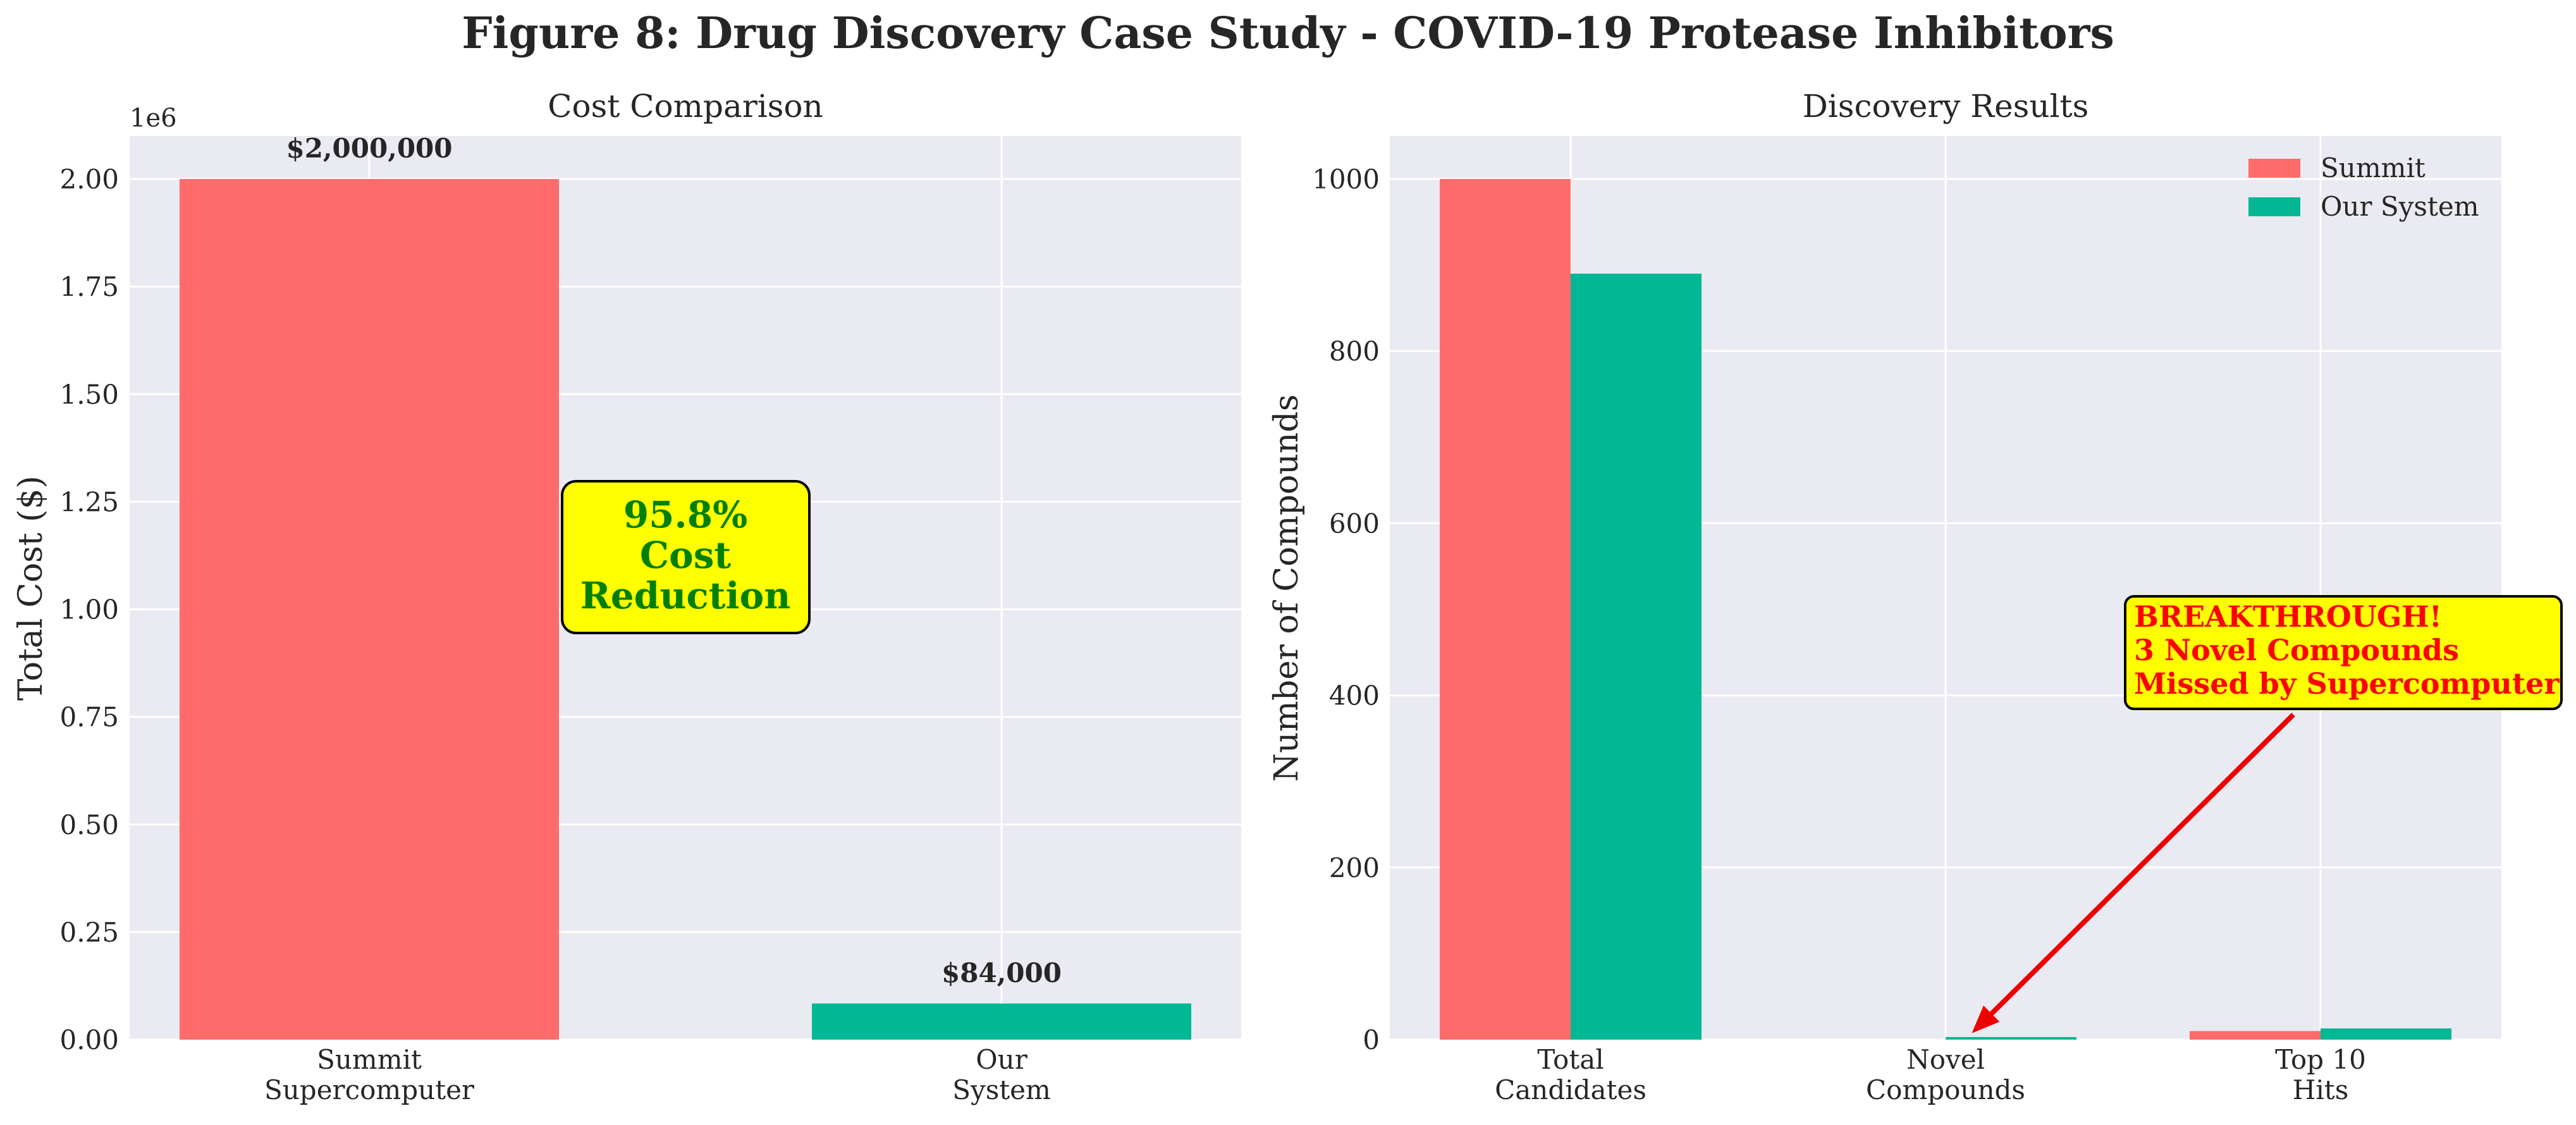 The height and width of the screenshot is (1125, 2576). I want to click on discovery-y-axis-label: Number of Compounds, so click(1287, 588).